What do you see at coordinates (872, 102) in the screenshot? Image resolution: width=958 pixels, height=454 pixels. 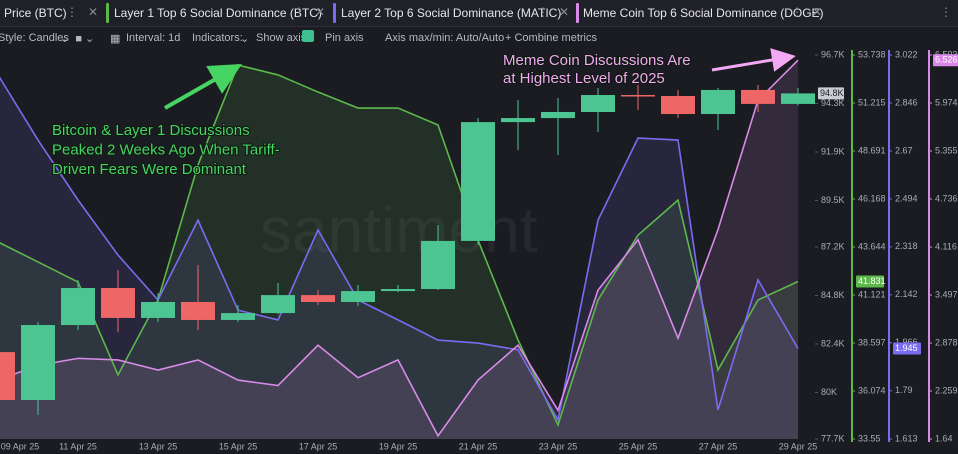 I see `y-tick-label: 51.215` at bounding box center [872, 102].